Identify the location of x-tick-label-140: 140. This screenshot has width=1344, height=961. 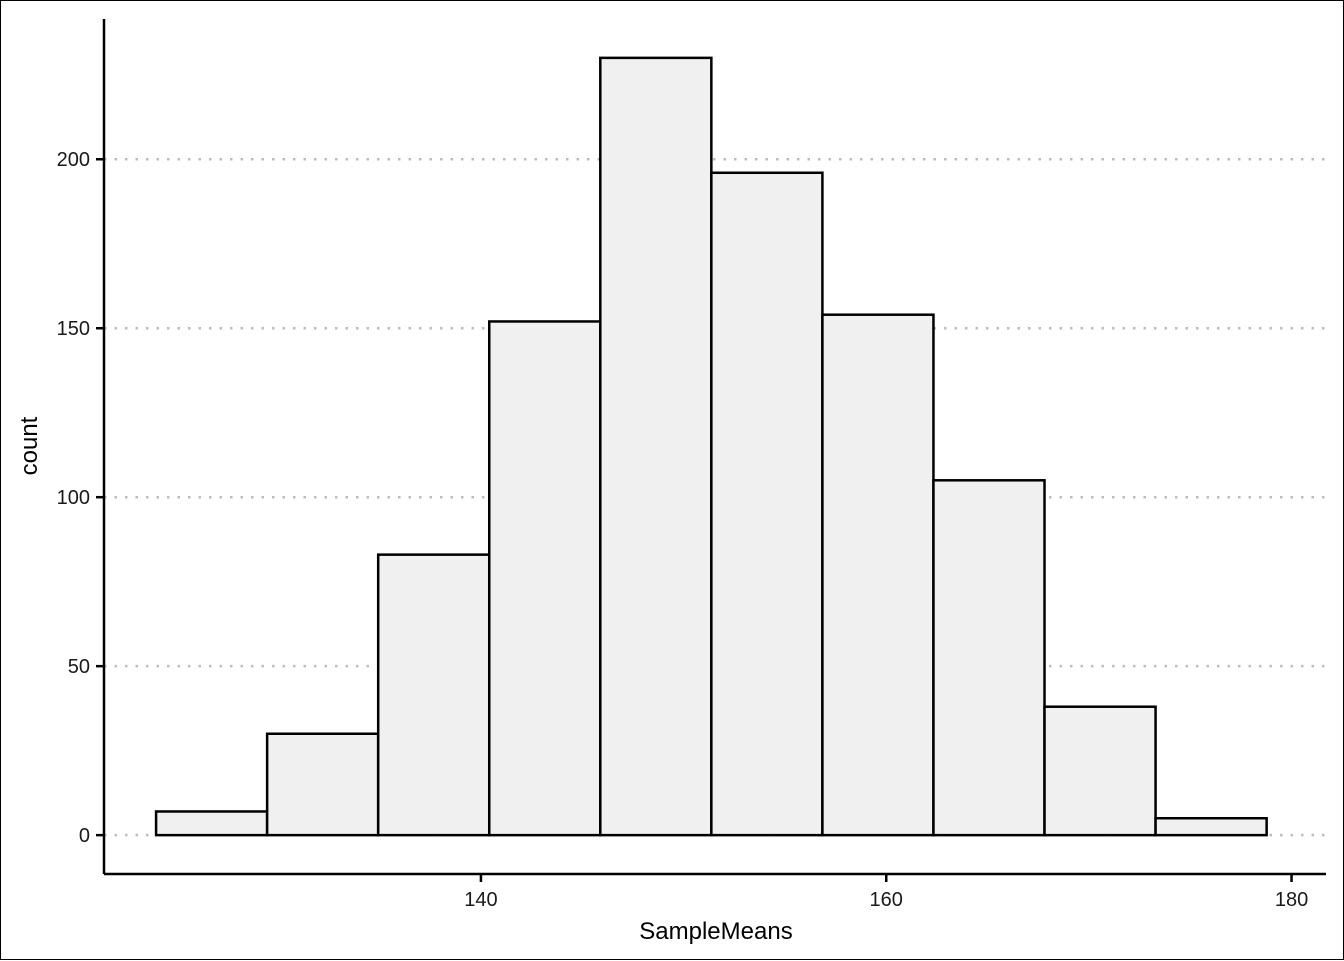
(480, 900).